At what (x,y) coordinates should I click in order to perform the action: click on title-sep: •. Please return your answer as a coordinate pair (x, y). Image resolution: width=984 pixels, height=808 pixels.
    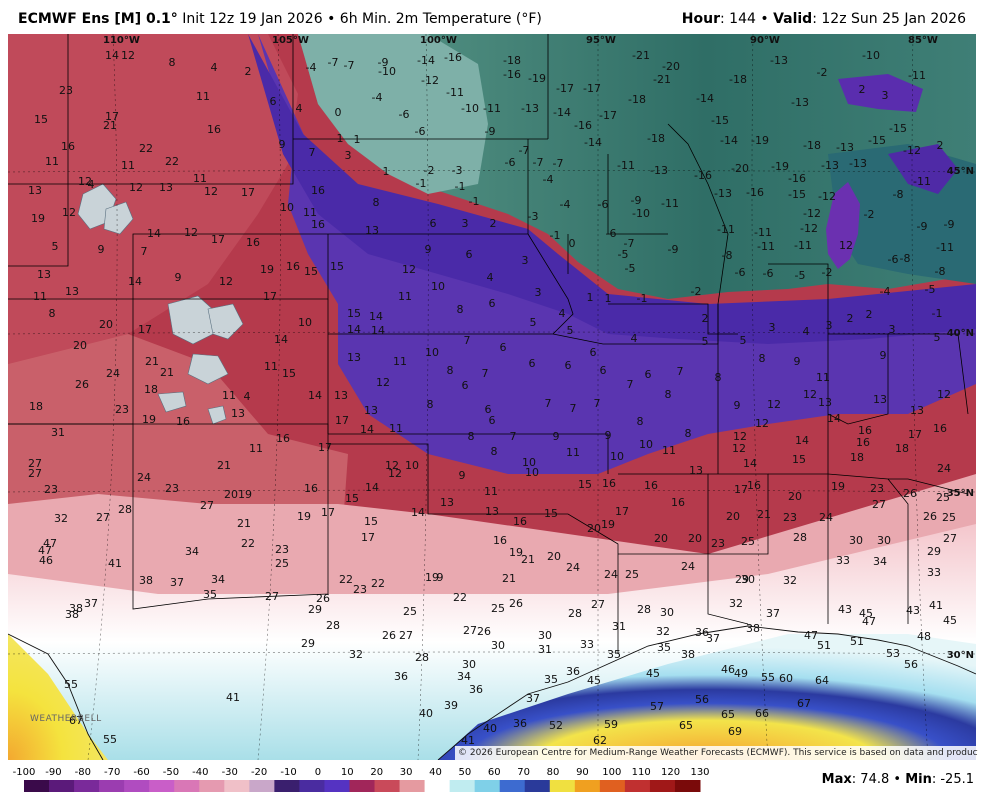
    Looking at the image, I should click on (331, 19).